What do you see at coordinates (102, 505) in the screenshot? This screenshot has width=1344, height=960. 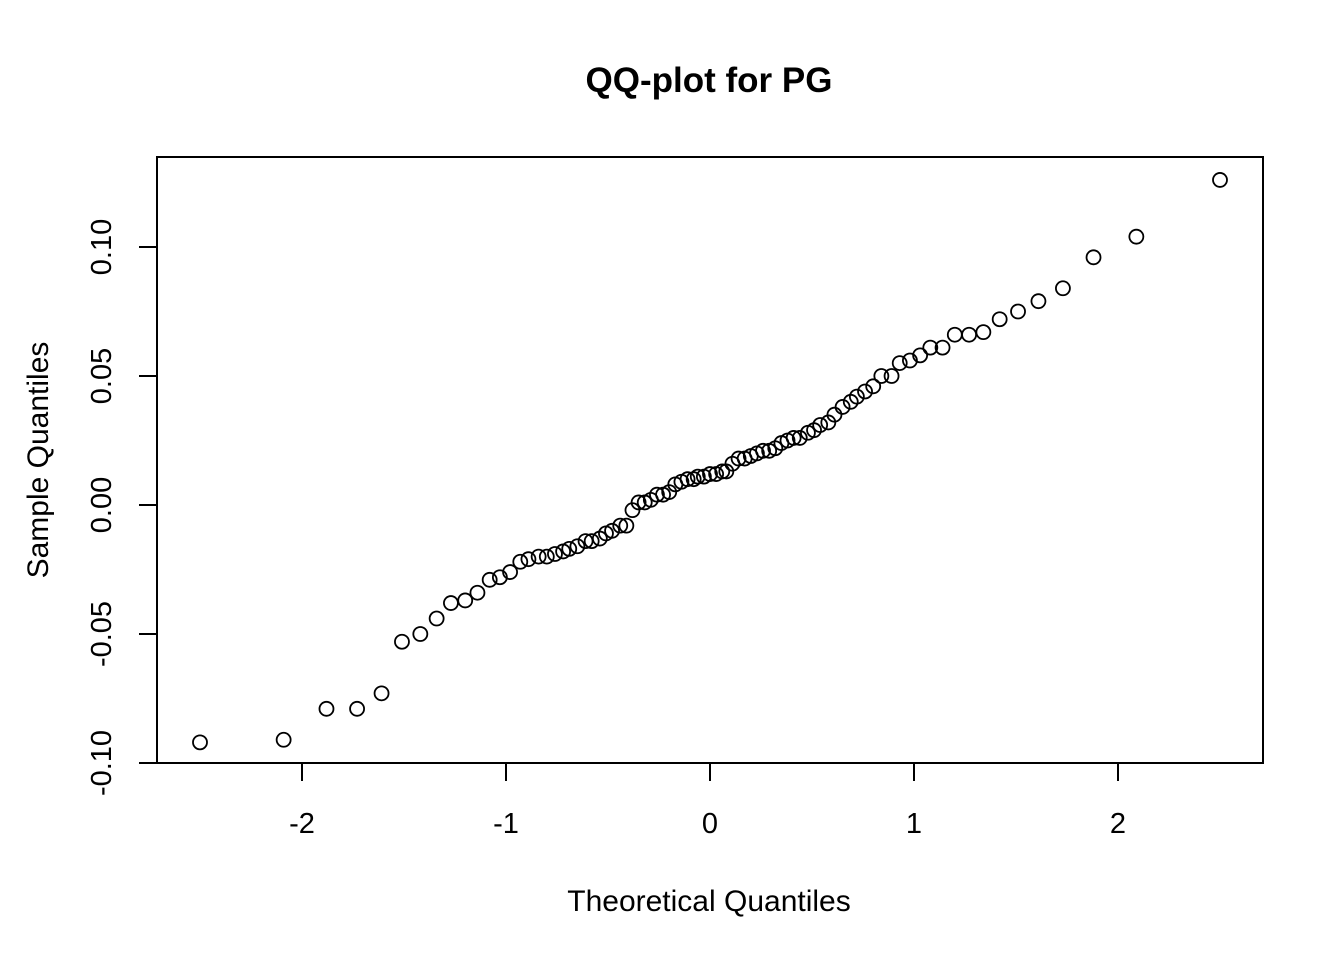 I see `y-tick-label: 0.00` at bounding box center [102, 505].